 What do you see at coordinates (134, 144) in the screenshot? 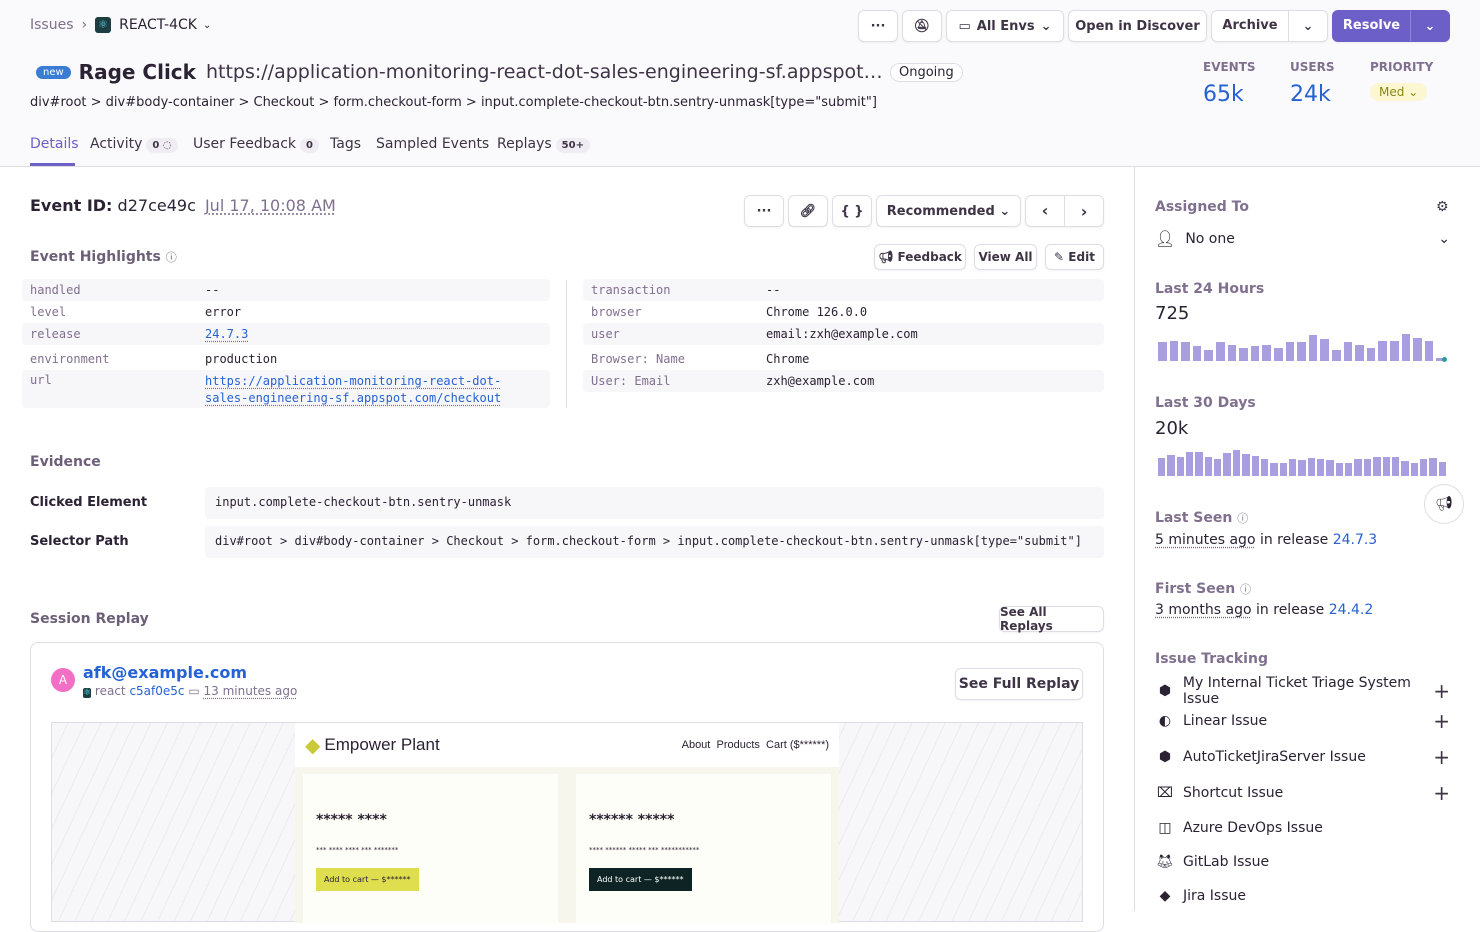
I see `tab-activity: Activity 0 ◌` at bounding box center [134, 144].